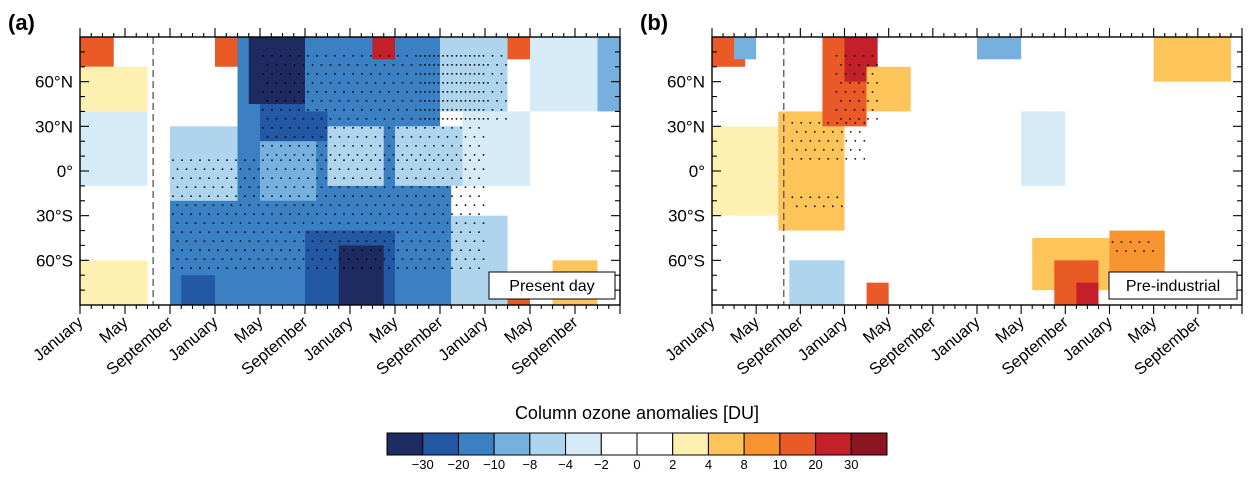  I want to click on panel-label: (b), so click(654, 22).